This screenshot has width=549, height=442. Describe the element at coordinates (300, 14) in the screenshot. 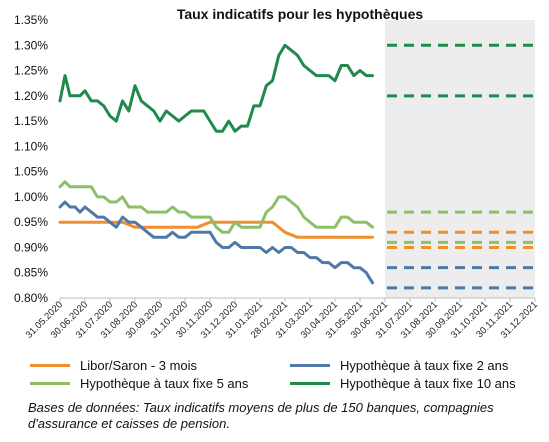

I see `chart-title: Taux indicatifs pour les hypothèques` at that location.